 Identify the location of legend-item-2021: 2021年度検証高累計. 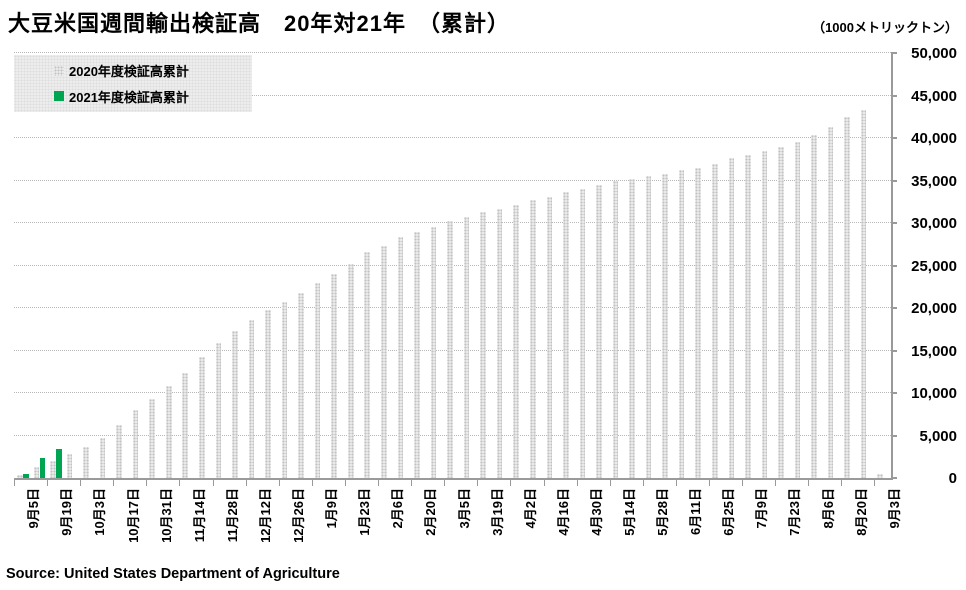
(153, 96).